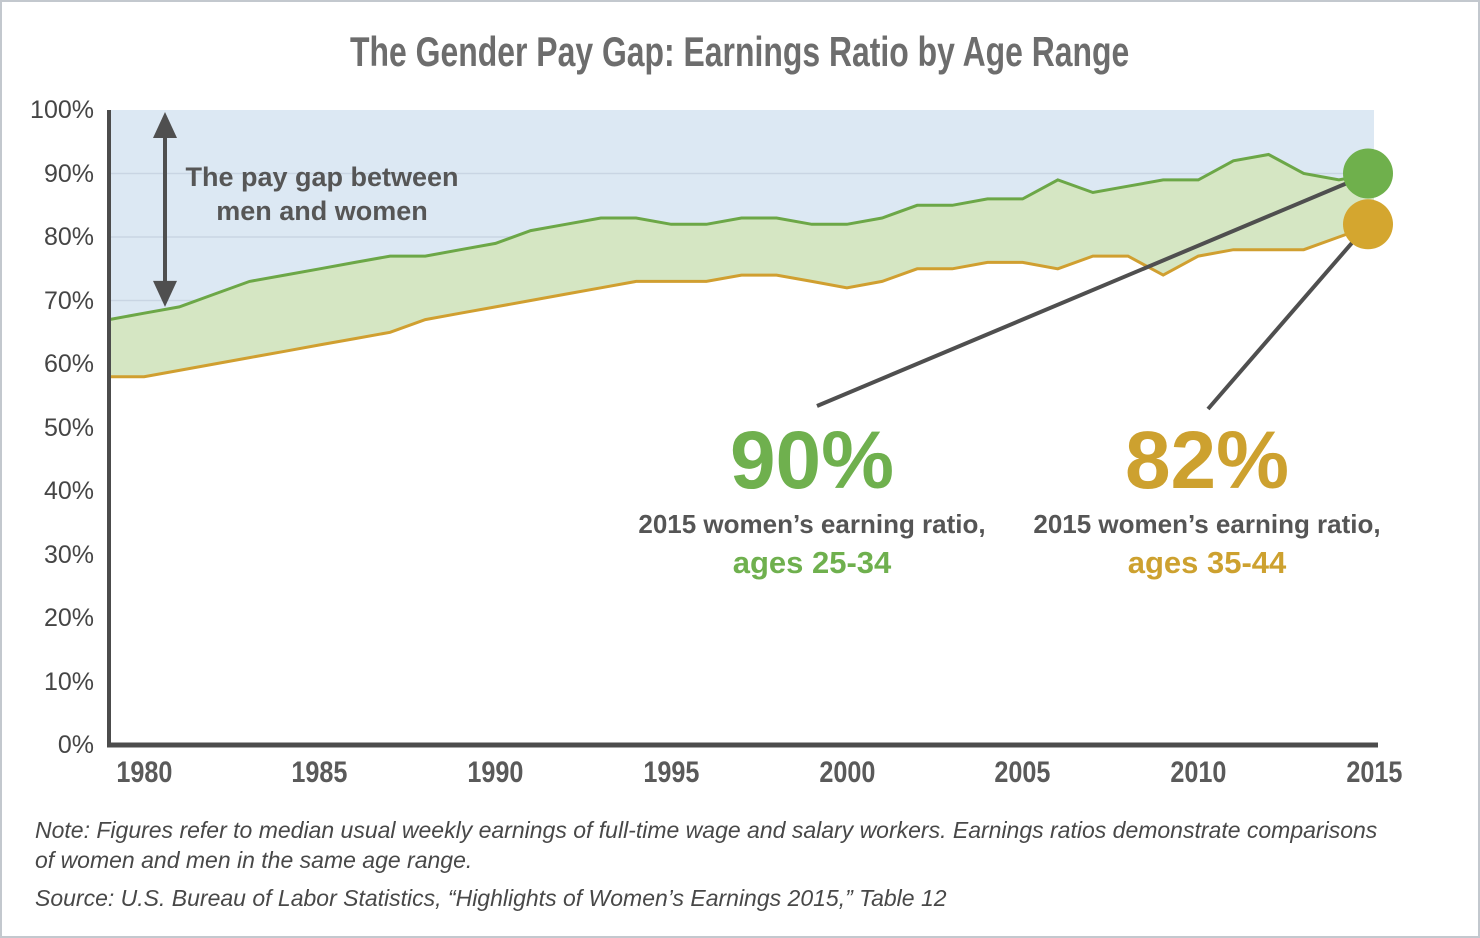 The width and height of the screenshot is (1480, 938). Describe the element at coordinates (322, 194) in the screenshot. I see `pay-gap-annotation: The pay gap between men and women` at that location.